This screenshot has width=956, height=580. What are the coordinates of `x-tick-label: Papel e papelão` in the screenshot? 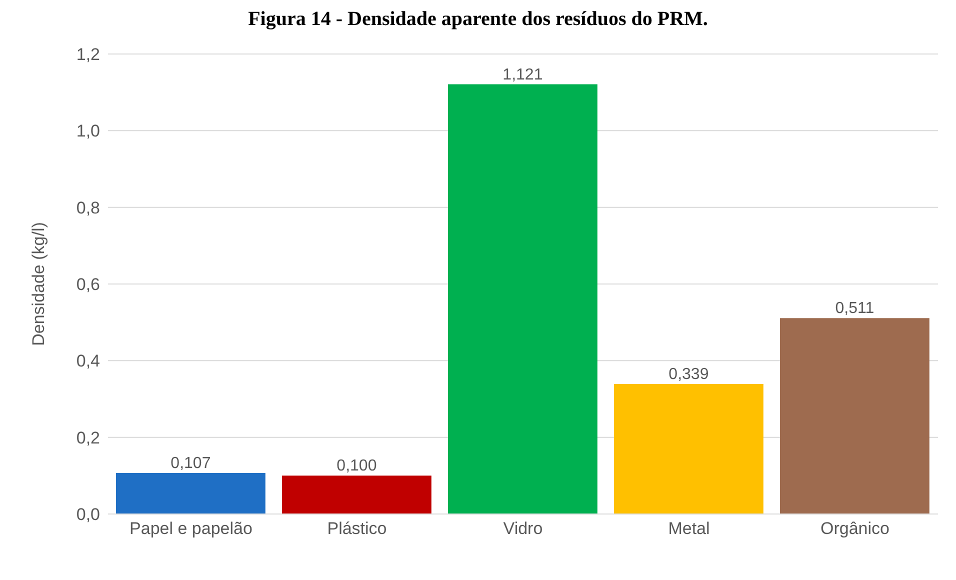 It's located at (191, 528).